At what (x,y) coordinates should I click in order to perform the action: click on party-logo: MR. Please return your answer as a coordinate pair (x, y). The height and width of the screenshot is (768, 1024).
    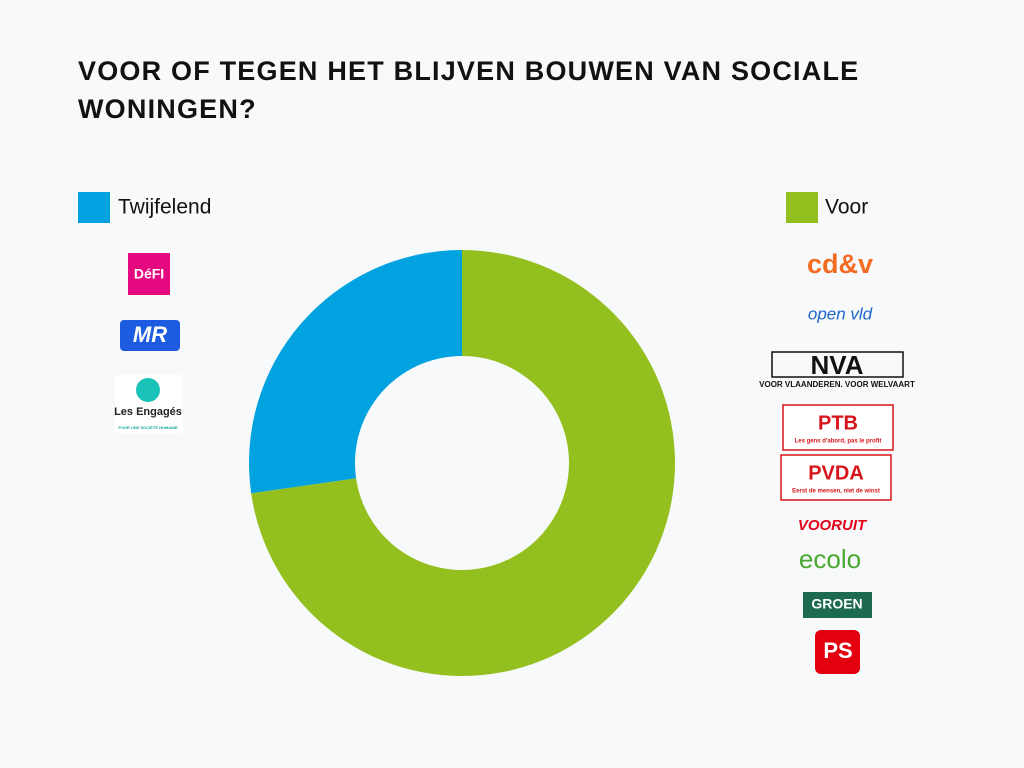
    Looking at the image, I should click on (150, 334).